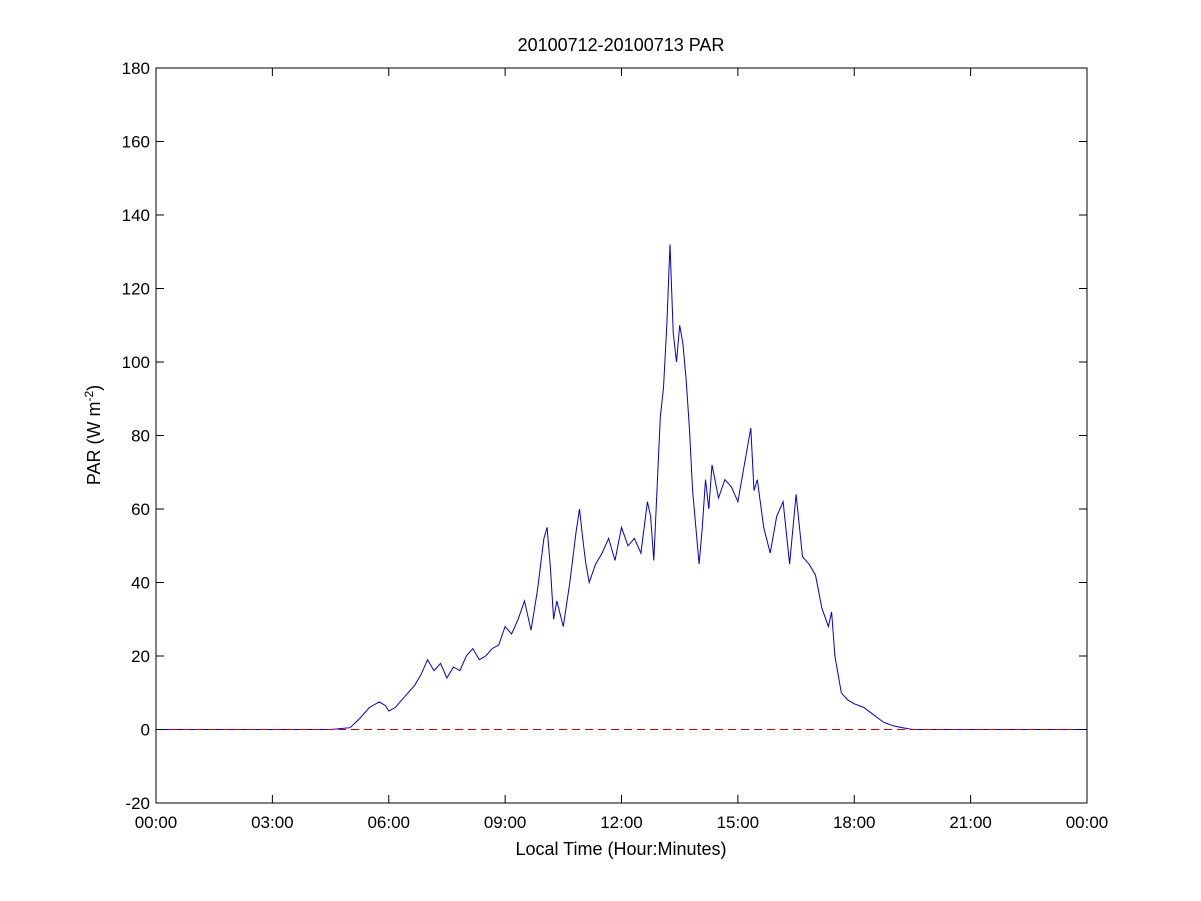 The image size is (1201, 901). What do you see at coordinates (140, 656) in the screenshot?
I see `y-tick-label: 20` at bounding box center [140, 656].